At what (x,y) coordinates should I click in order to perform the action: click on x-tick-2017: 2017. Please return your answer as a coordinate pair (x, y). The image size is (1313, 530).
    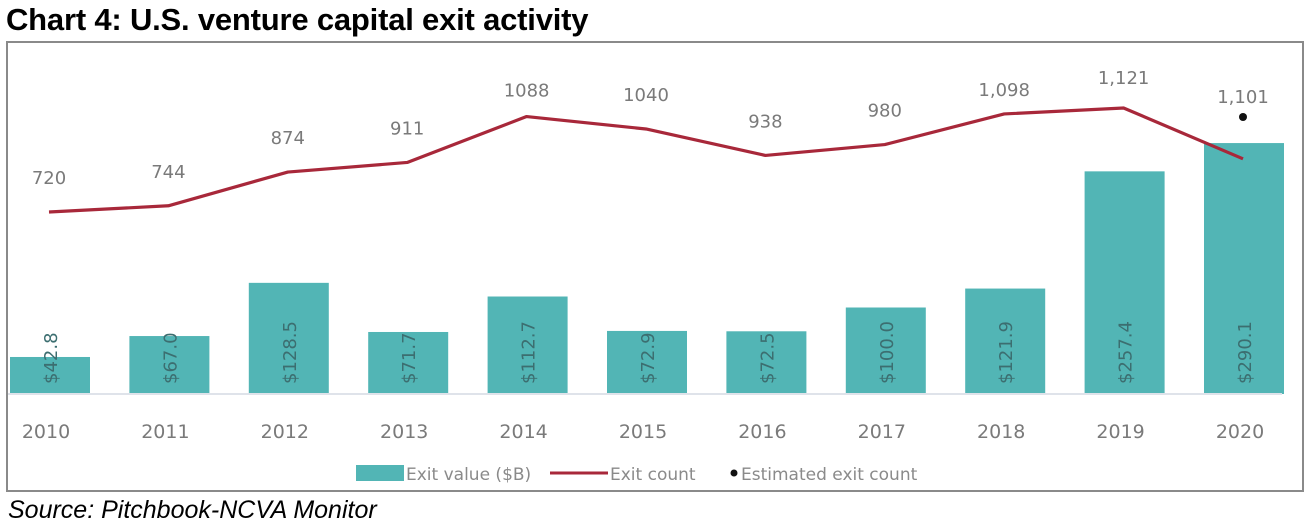
    Looking at the image, I should click on (882, 432).